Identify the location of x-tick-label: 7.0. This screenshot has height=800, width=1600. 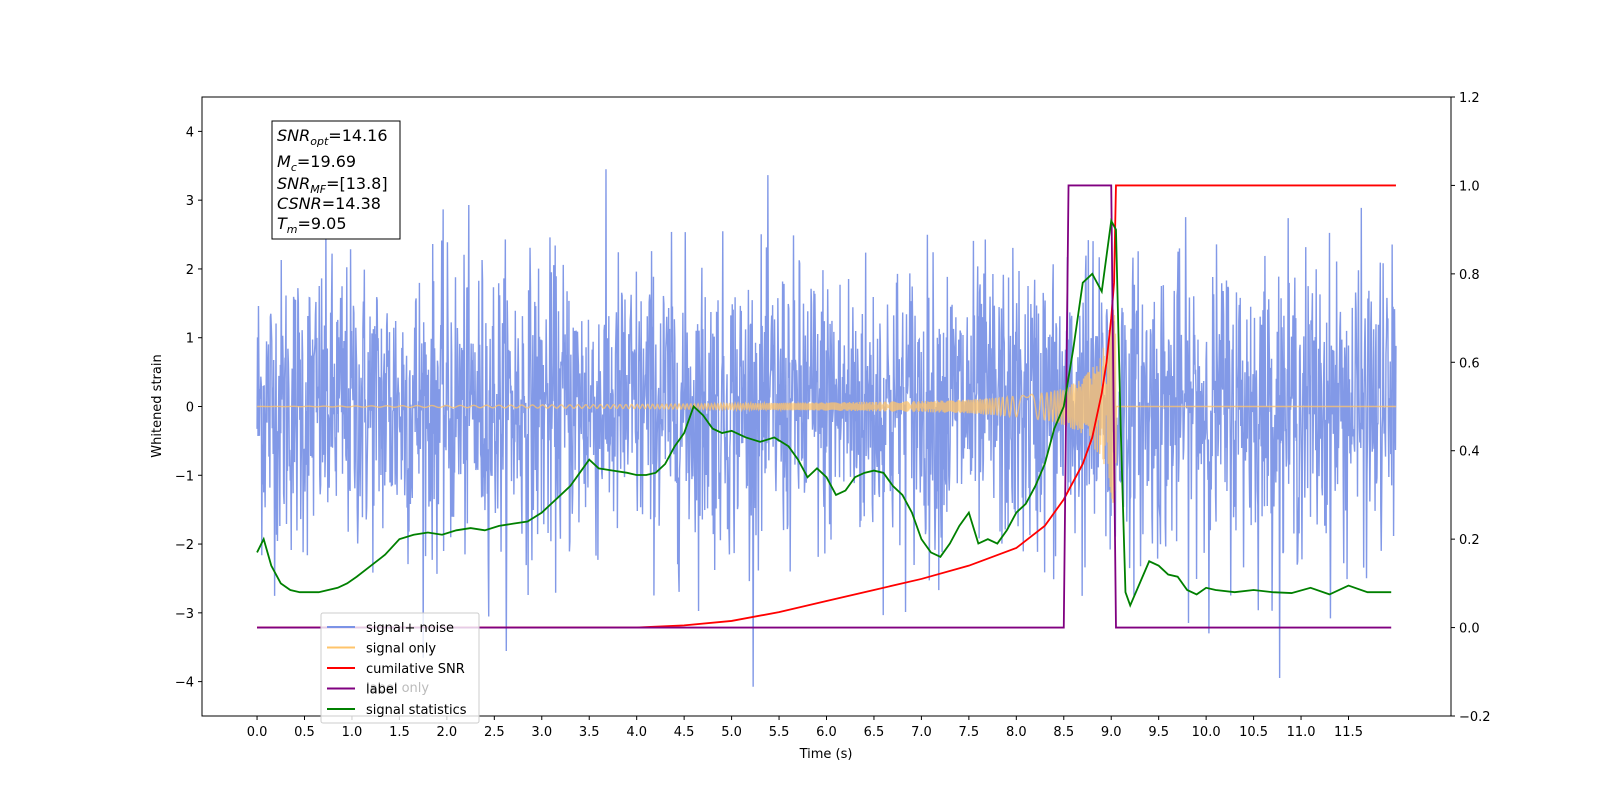
(921, 732).